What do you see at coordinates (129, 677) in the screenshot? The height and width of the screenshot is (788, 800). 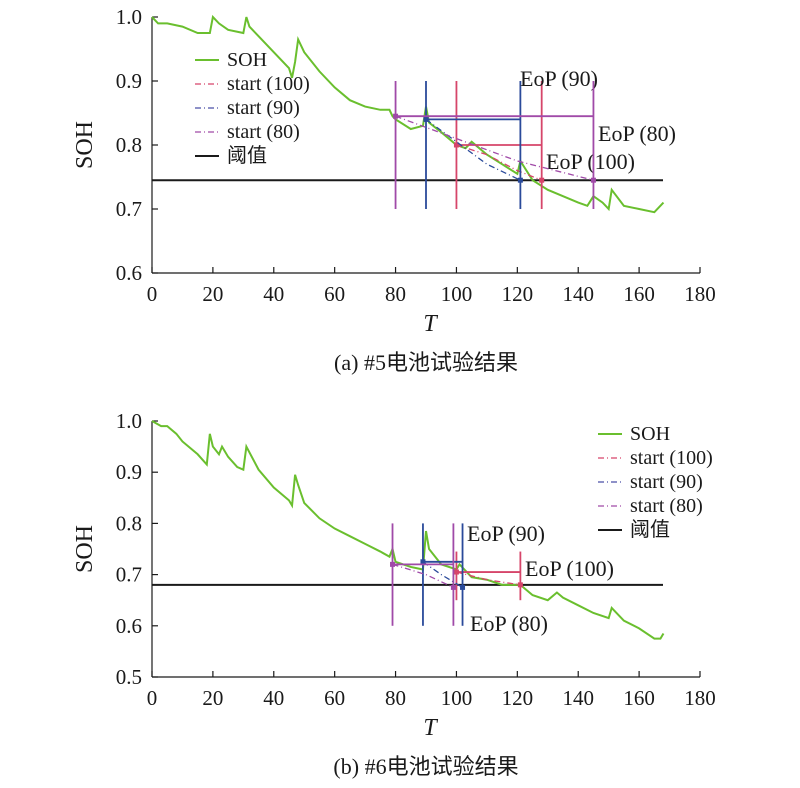 I see `y-tick-label: 0.5` at bounding box center [129, 677].